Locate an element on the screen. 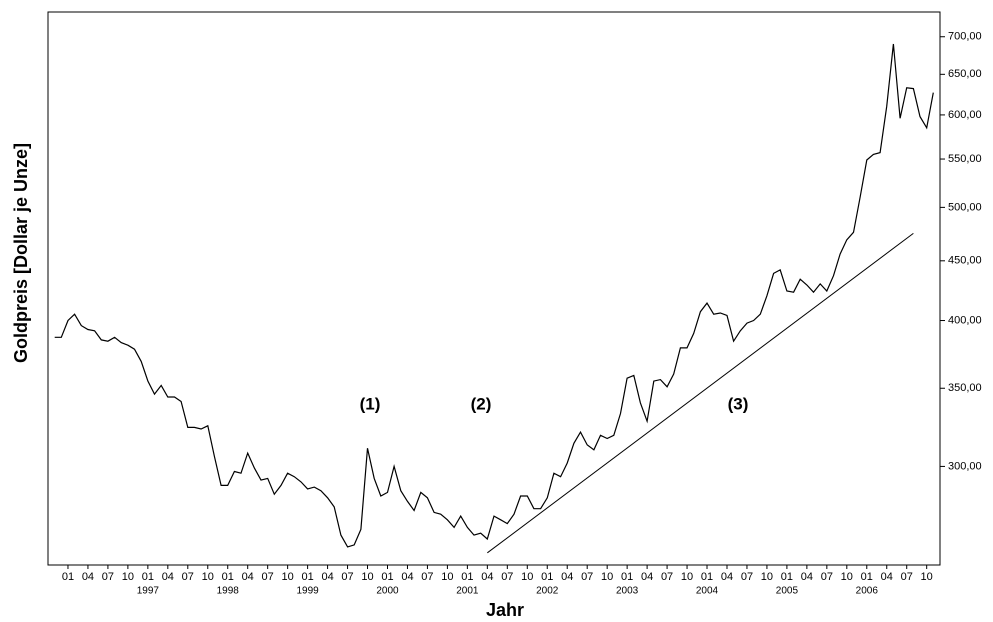 Image resolution: width=993 pixels, height=622 pixels. year-label: 2001 is located at coordinates (467, 591).